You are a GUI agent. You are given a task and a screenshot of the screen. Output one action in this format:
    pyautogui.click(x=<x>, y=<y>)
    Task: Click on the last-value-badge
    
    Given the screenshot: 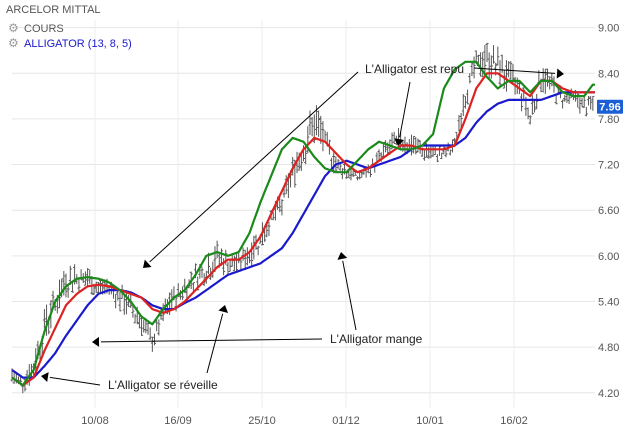 What is the action you would take?
    pyautogui.click(x=610, y=106)
    